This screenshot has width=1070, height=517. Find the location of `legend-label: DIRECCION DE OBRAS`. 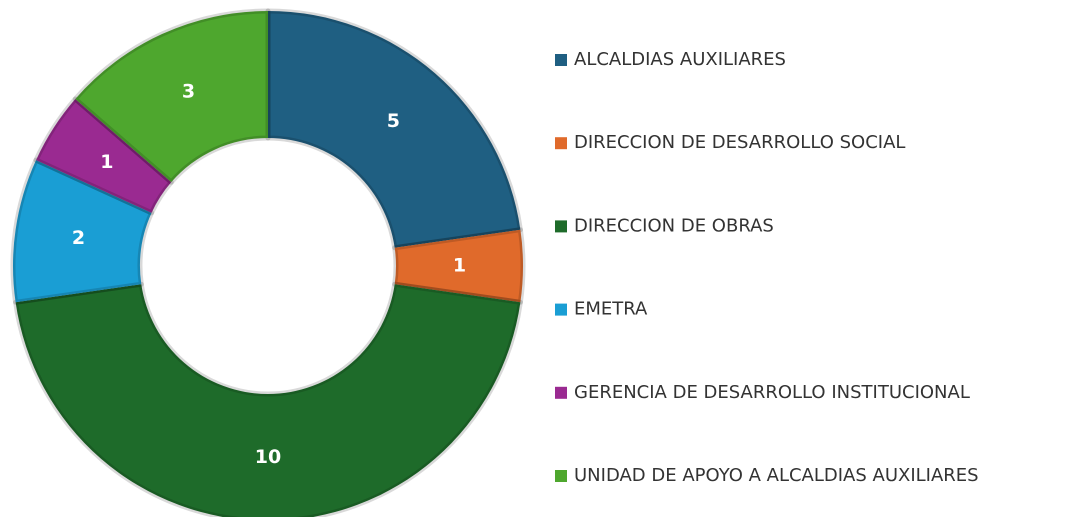

legend-label: DIRECCION DE OBRAS is located at coordinates (674, 225).